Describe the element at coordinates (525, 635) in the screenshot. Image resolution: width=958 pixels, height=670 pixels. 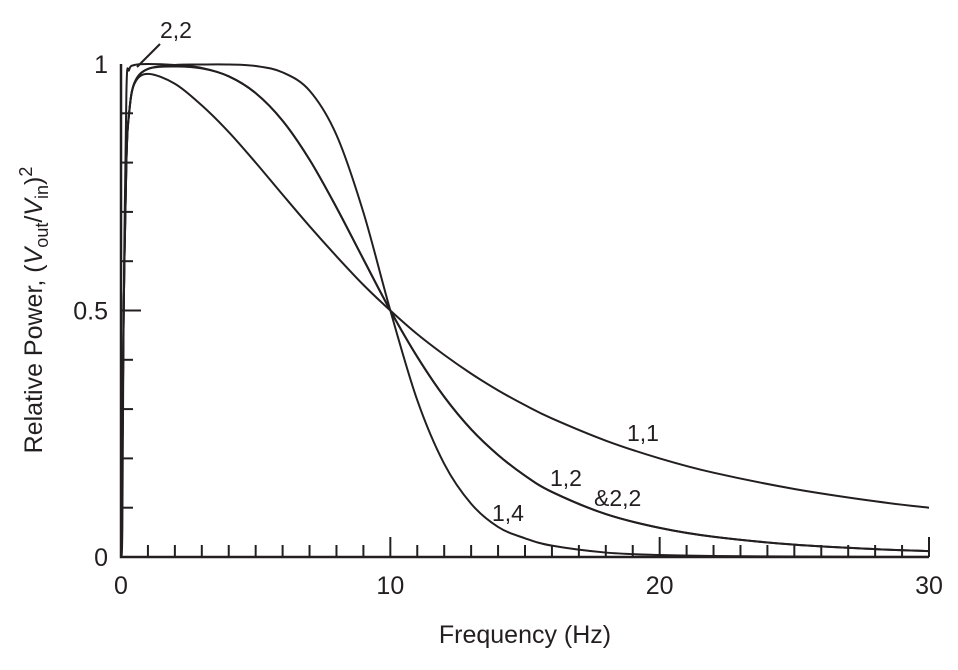
I see `x-axis-title: Frequency (Hz)` at that location.